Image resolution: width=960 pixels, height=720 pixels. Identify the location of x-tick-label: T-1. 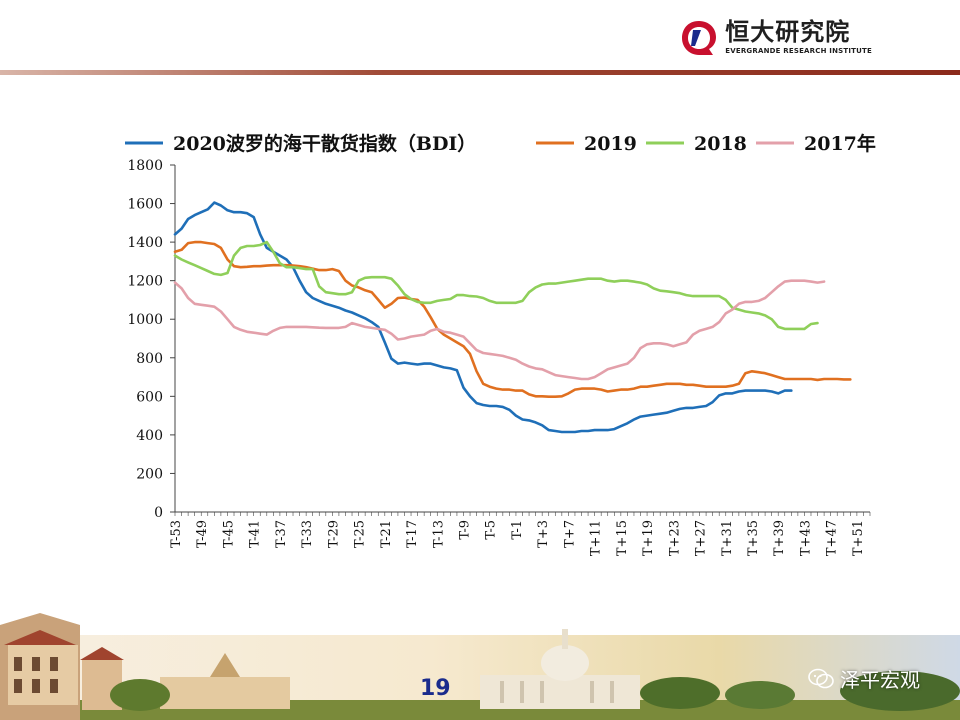
(517, 530).